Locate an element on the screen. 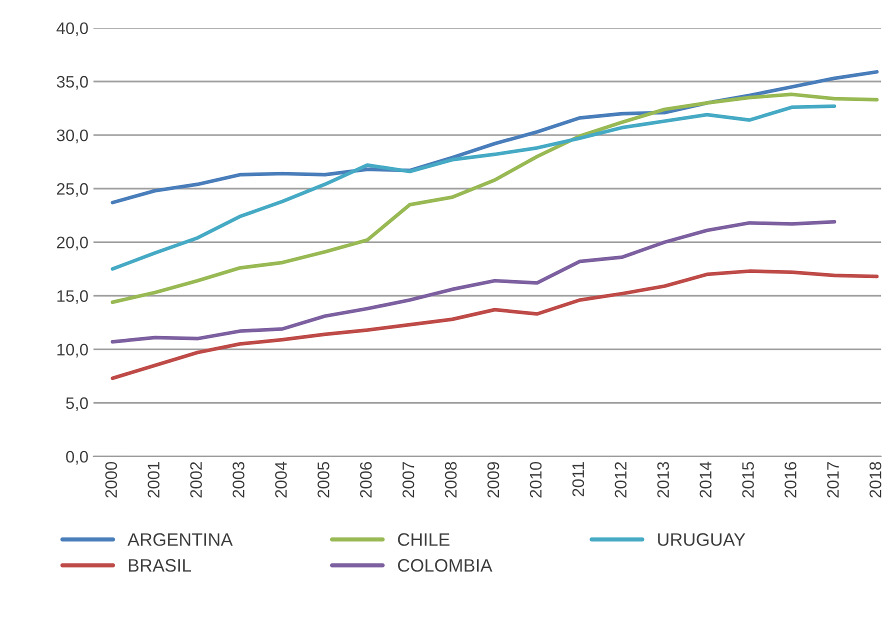 Image resolution: width=890 pixels, height=621 pixels. x-tick-label: 2008 is located at coordinates (450, 480).